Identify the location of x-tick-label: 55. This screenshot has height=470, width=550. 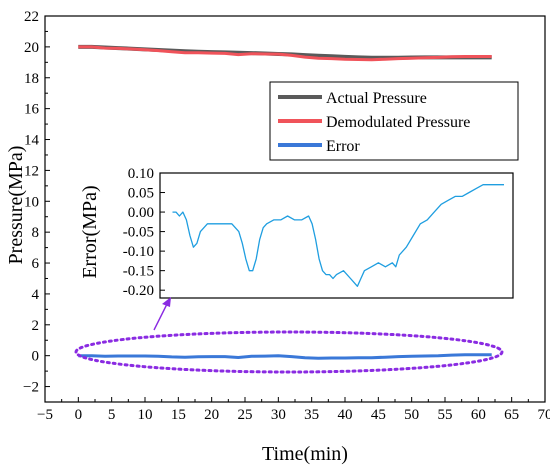
(445, 415).